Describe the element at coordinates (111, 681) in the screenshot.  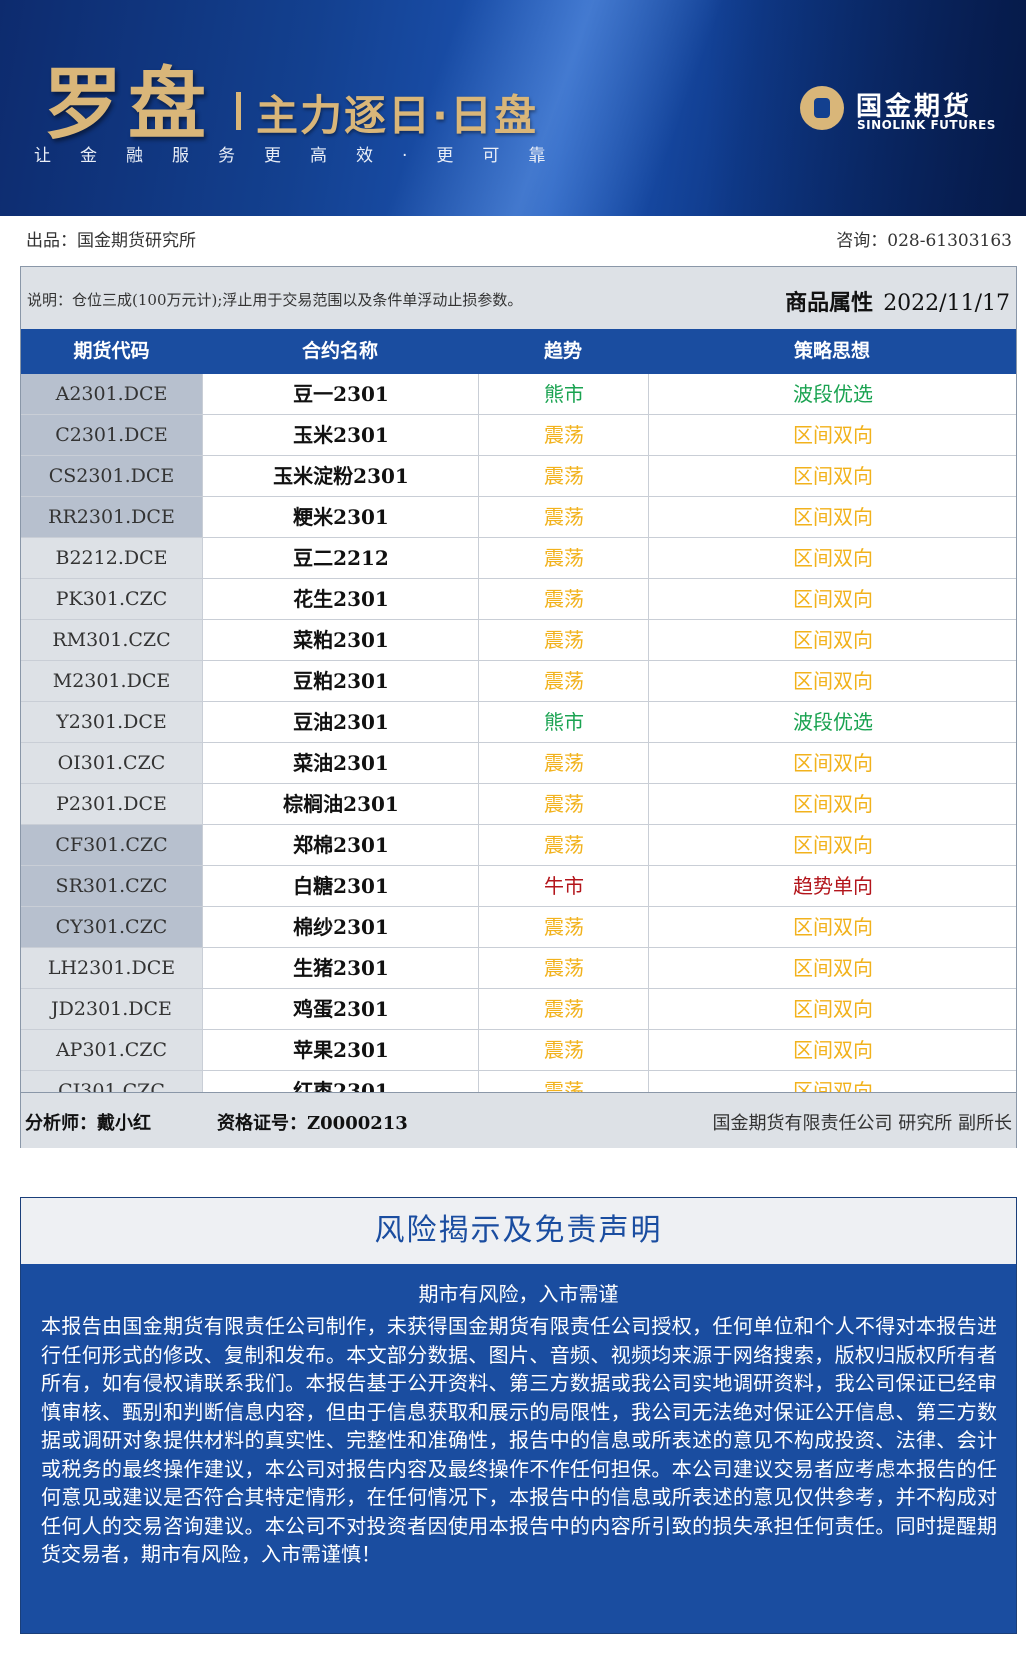
I see `futures-code: M2301.DCE` at that location.